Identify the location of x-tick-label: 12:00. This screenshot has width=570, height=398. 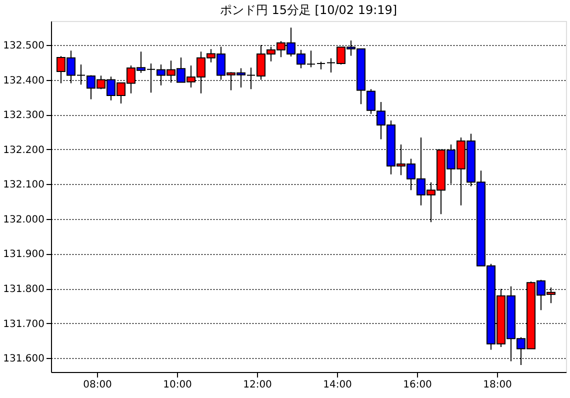
(257, 385).